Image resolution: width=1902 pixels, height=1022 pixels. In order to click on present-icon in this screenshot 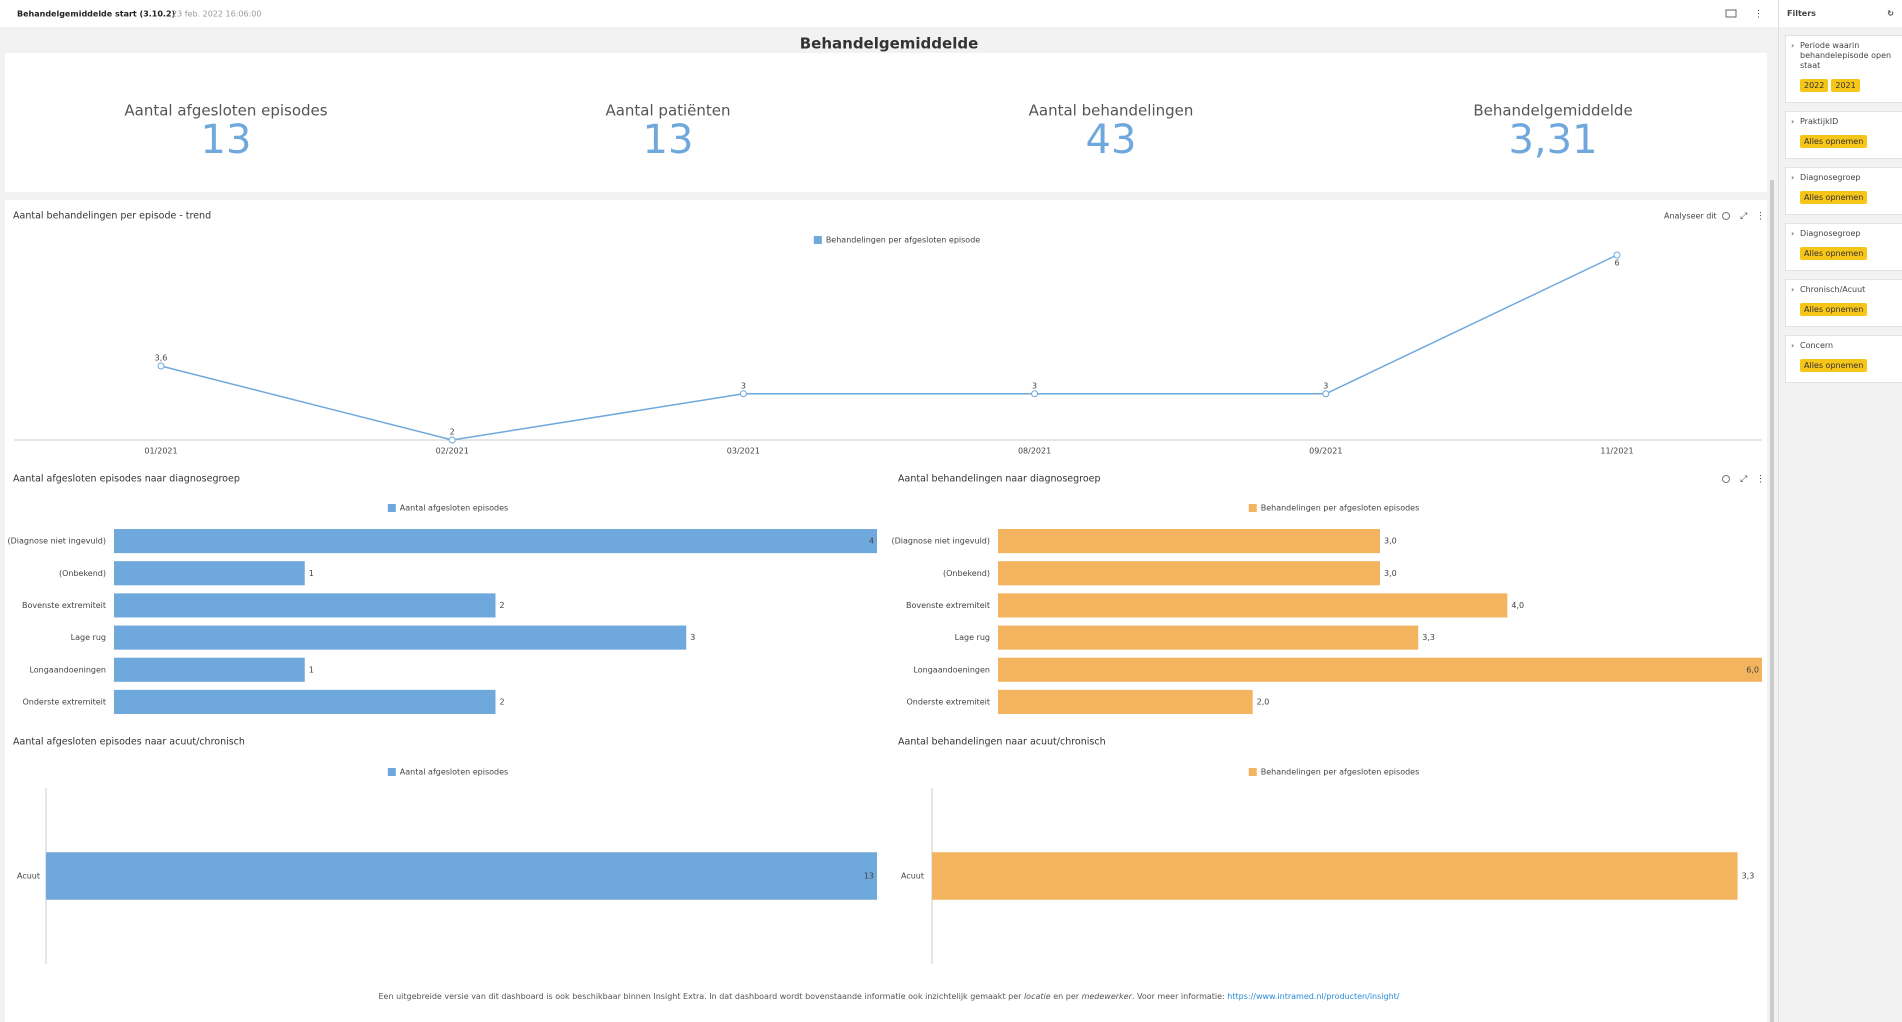, I will do `click(1731, 13)`.